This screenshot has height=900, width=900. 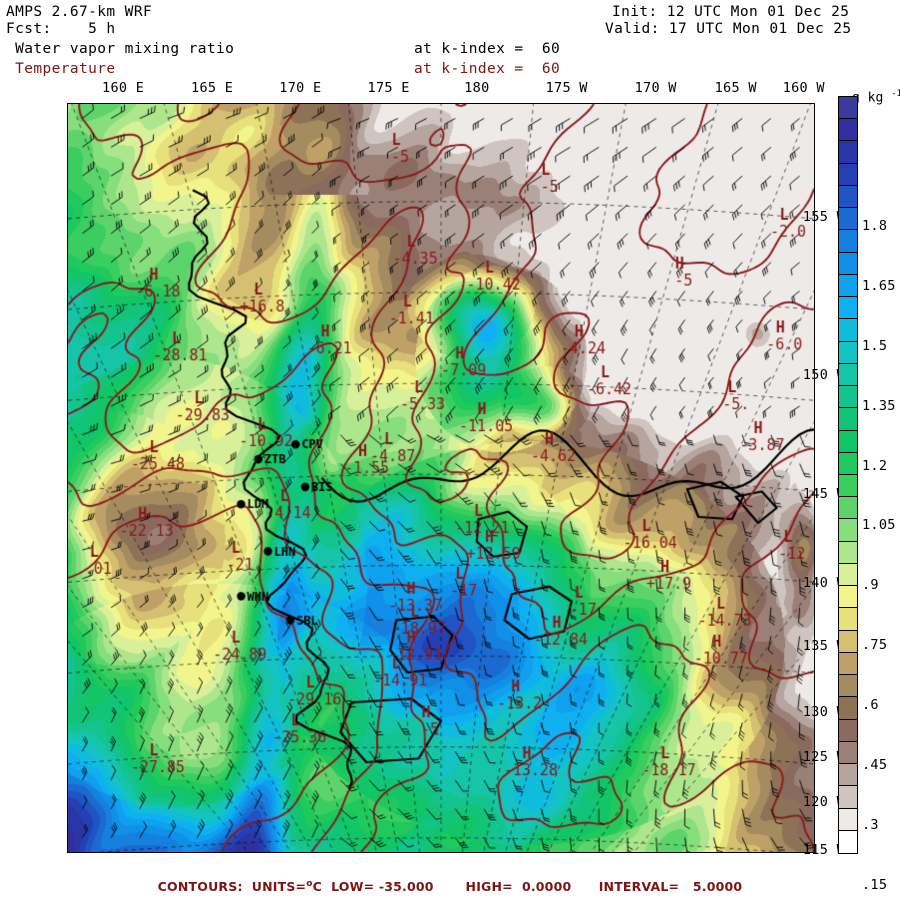 I want to click on colorbar-label-9: .45, so click(x=875, y=764).